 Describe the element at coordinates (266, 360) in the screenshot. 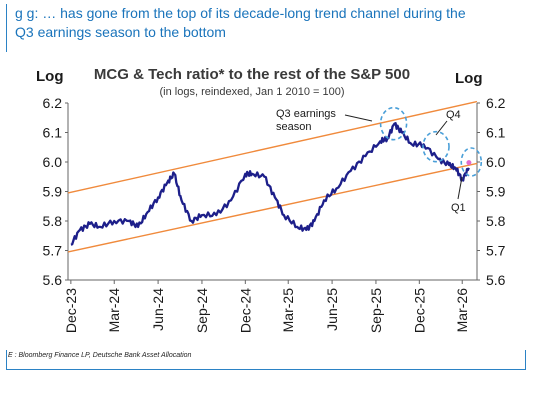

I see `source-frame` at that location.